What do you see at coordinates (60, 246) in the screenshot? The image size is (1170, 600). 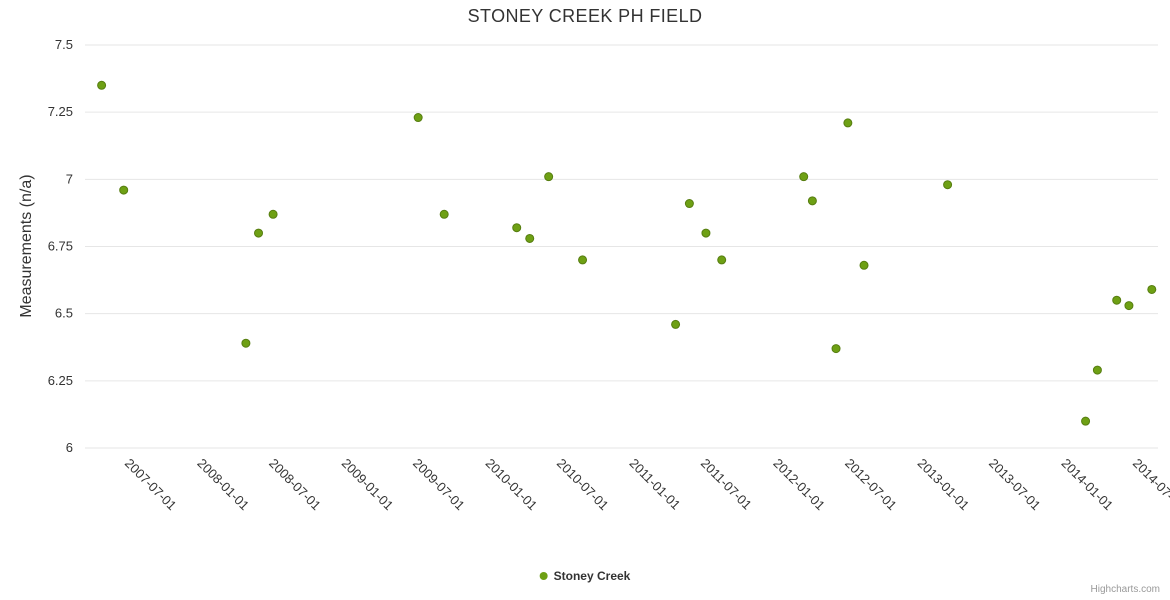 I see `y-tick-label: 6.75` at bounding box center [60, 246].